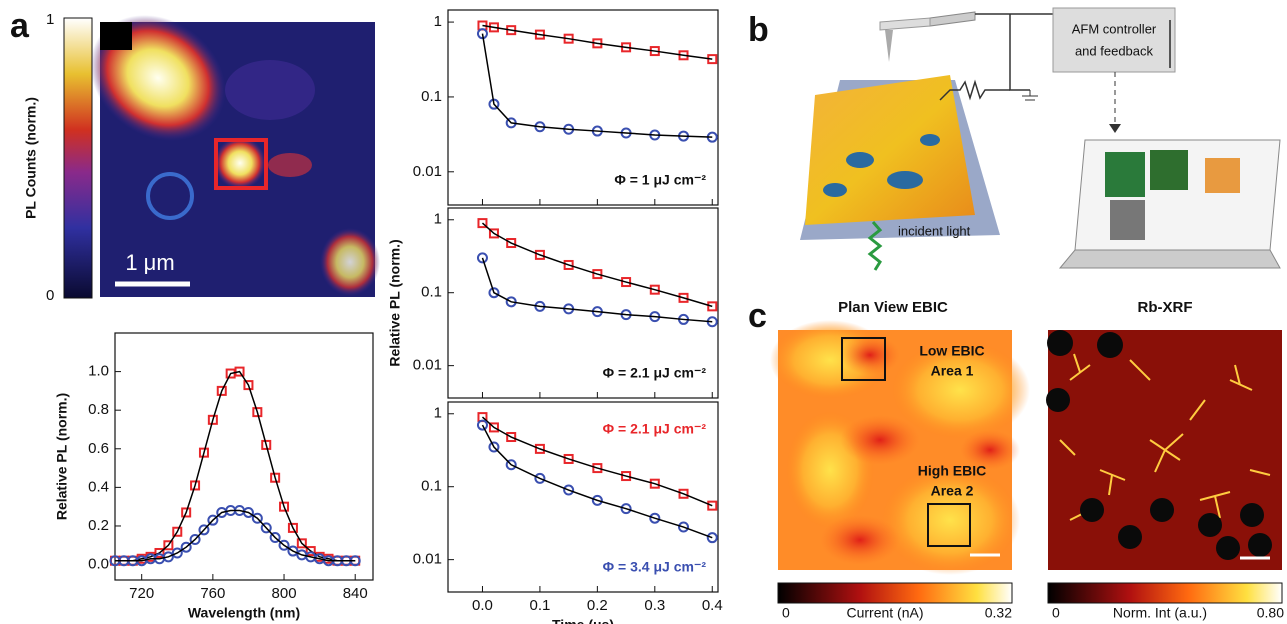 The image size is (1287, 624). What do you see at coordinates (427, 559) in the screenshot?
I see `y-tick-label: 0.01` at bounding box center [427, 559].